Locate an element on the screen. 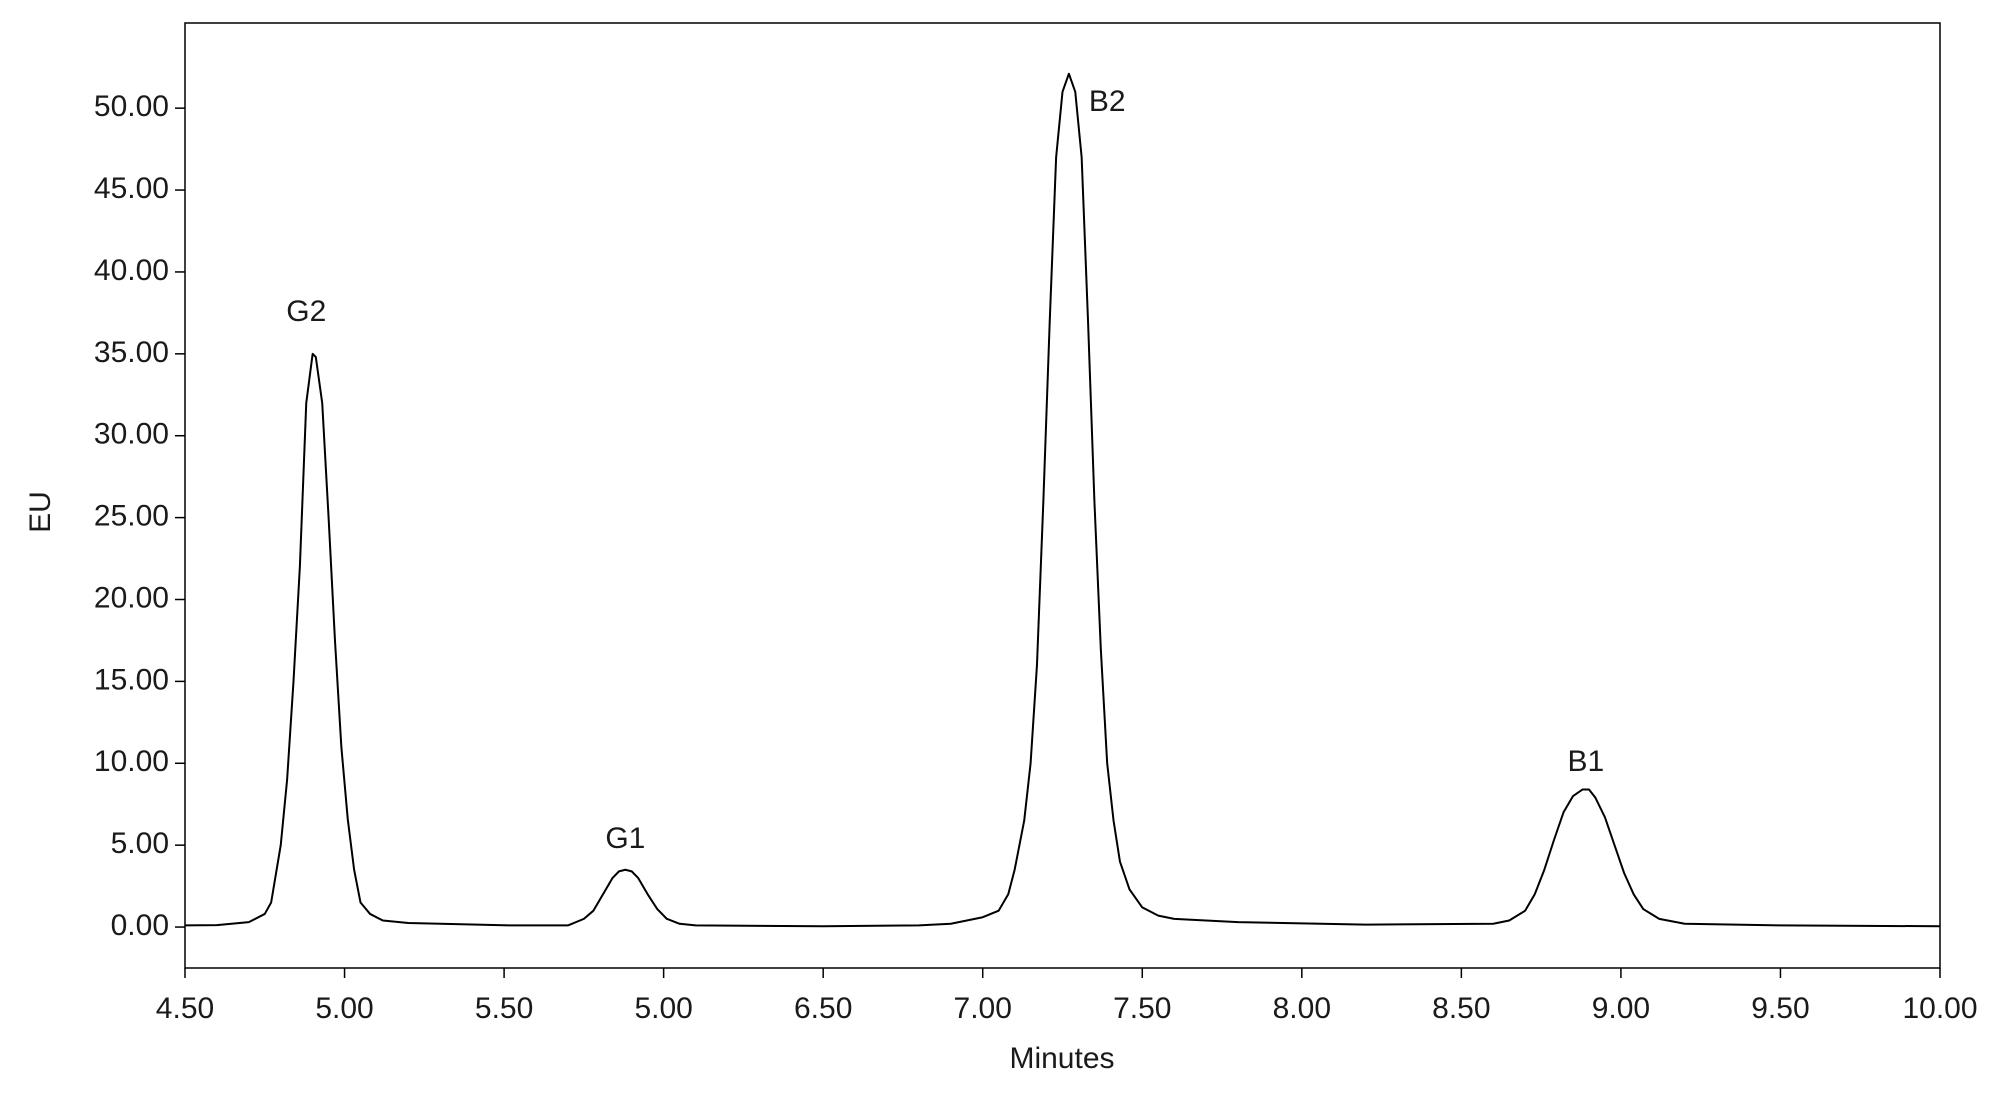 Image resolution: width=2000 pixels, height=1098 pixels. x-tick-label: 4.50 is located at coordinates (185, 1008).